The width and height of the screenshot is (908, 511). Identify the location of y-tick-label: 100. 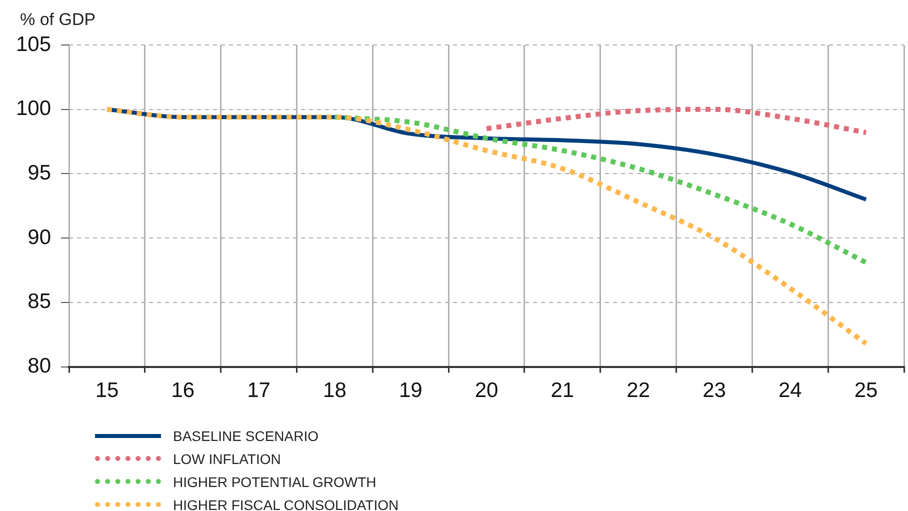
(34, 108).